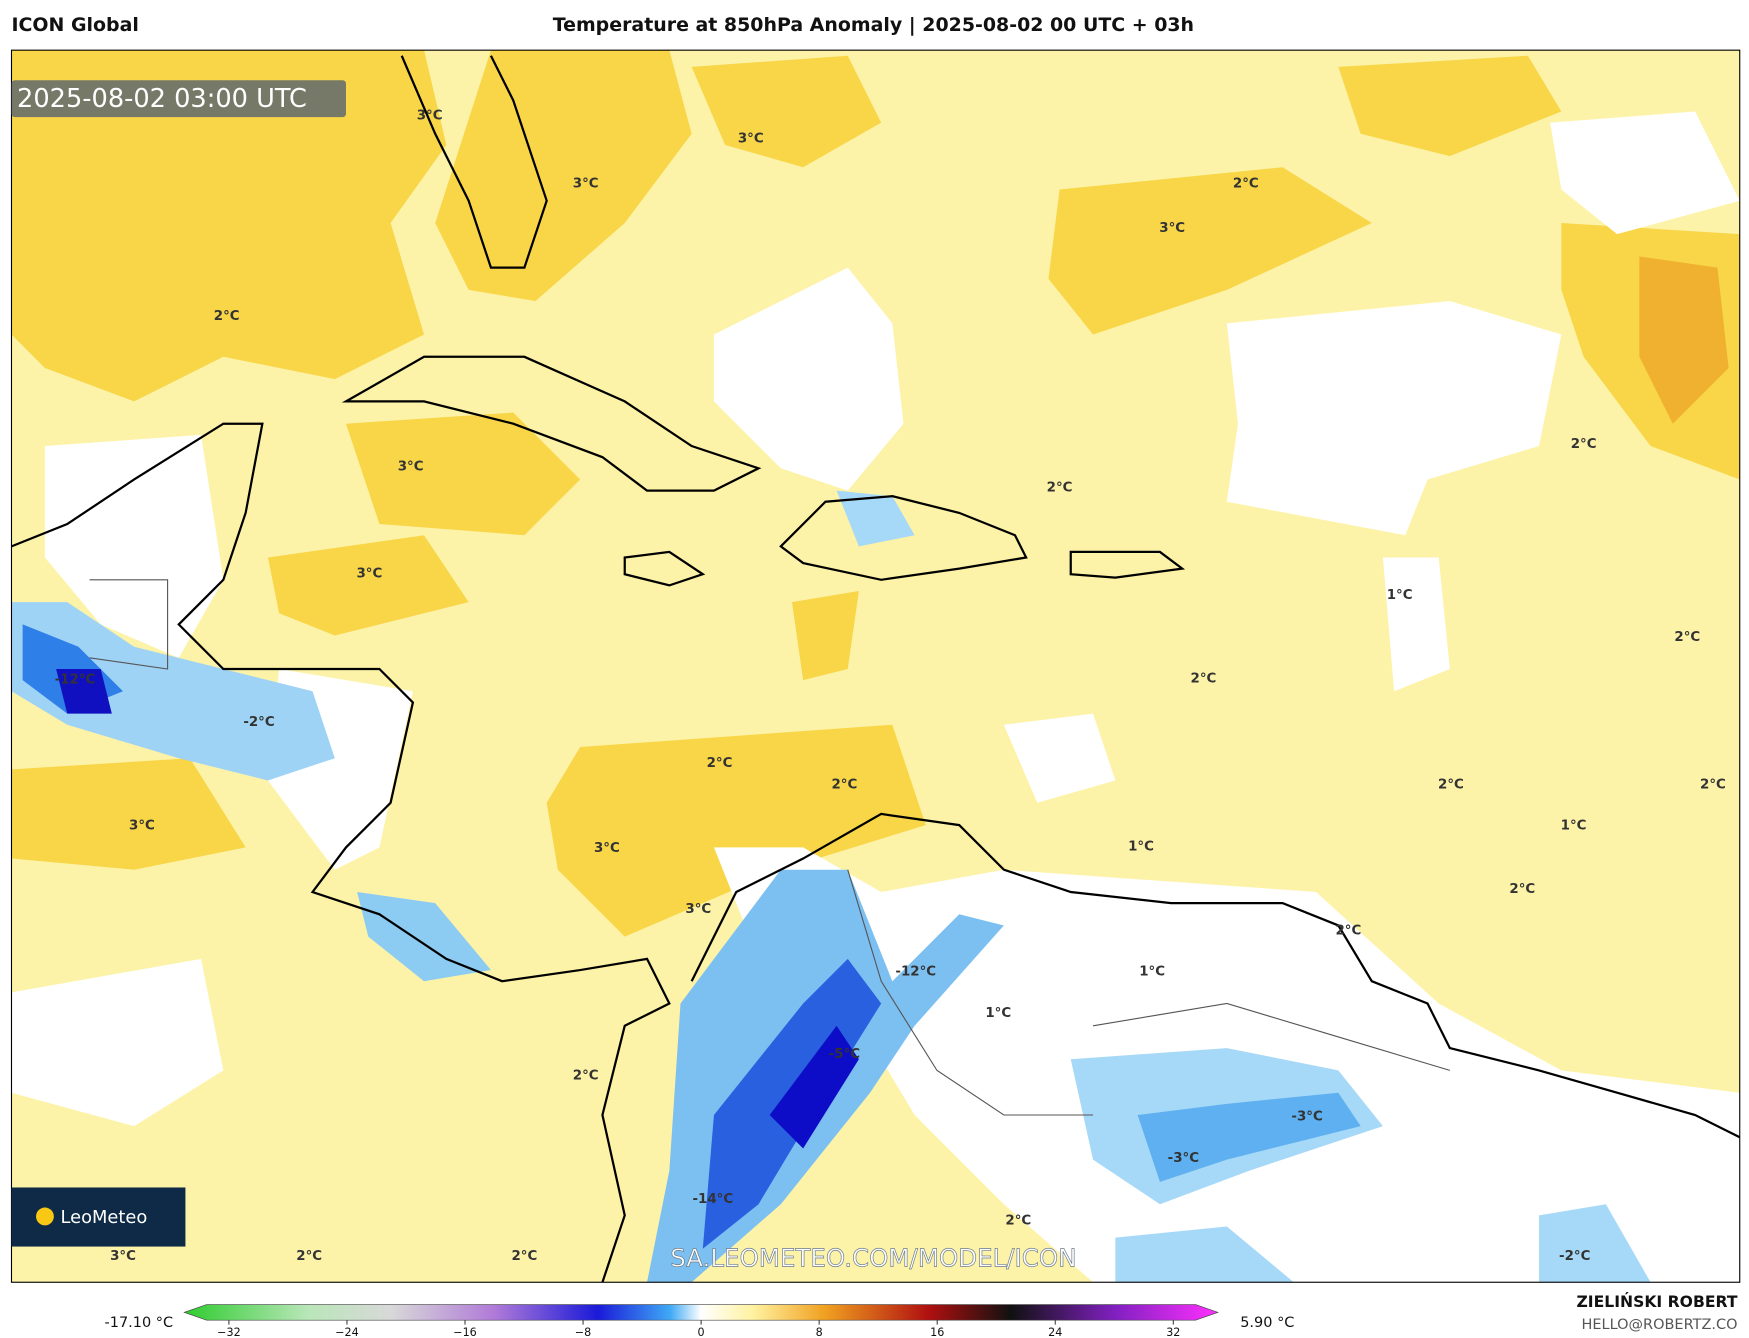  What do you see at coordinates (347, 1332) in the screenshot?
I see `colorbar-tick-label: −24` at bounding box center [347, 1332].